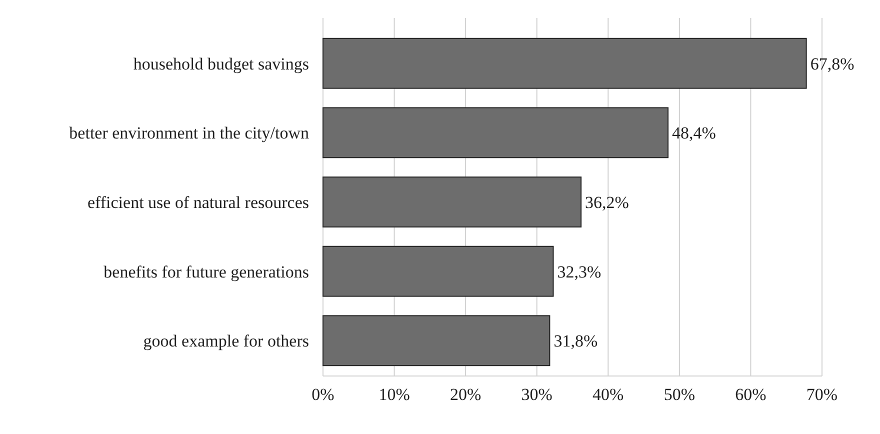 The image size is (880, 434). Describe the element at coordinates (576, 341) in the screenshot. I see `data-label: 31,8%` at that location.